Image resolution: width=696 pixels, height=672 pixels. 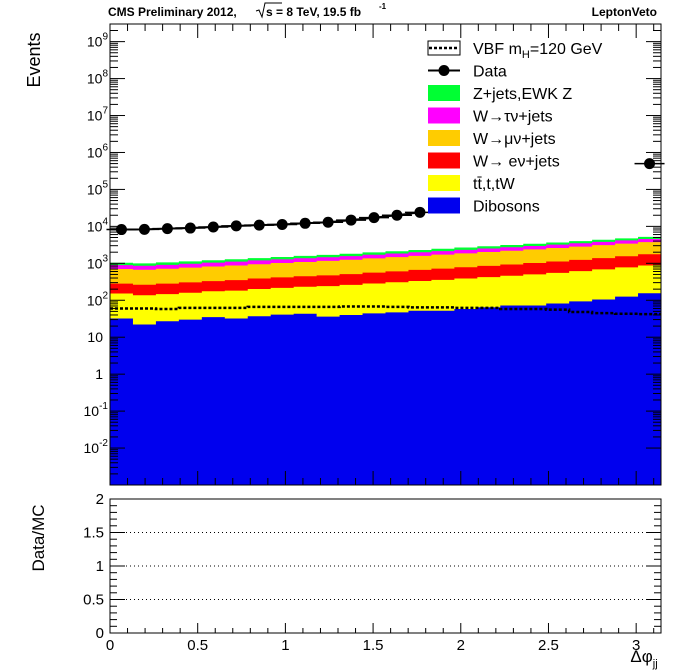 I want to click on legend-swatch-wmu, so click(x=444, y=138).